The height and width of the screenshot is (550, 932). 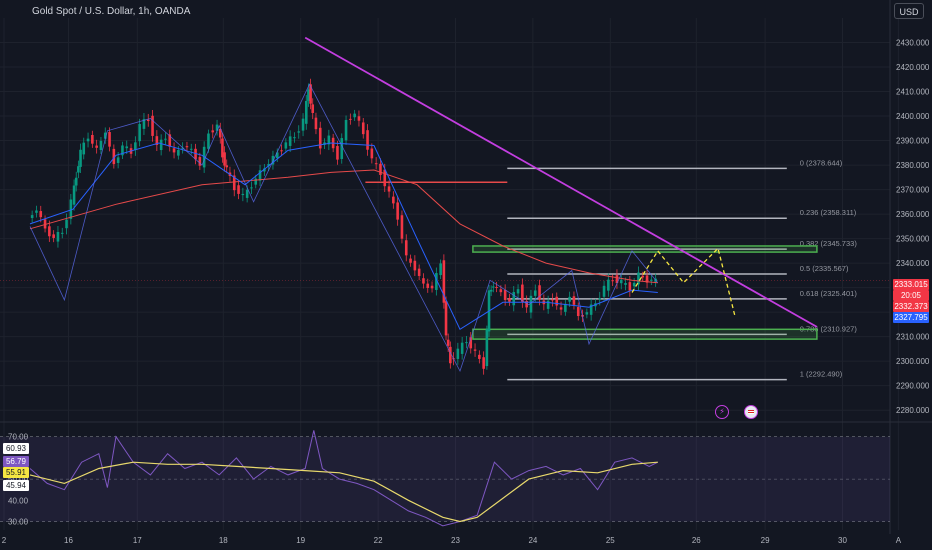 What do you see at coordinates (645, 334) in the screenshot?
I see `support-zone` at bounding box center [645, 334].